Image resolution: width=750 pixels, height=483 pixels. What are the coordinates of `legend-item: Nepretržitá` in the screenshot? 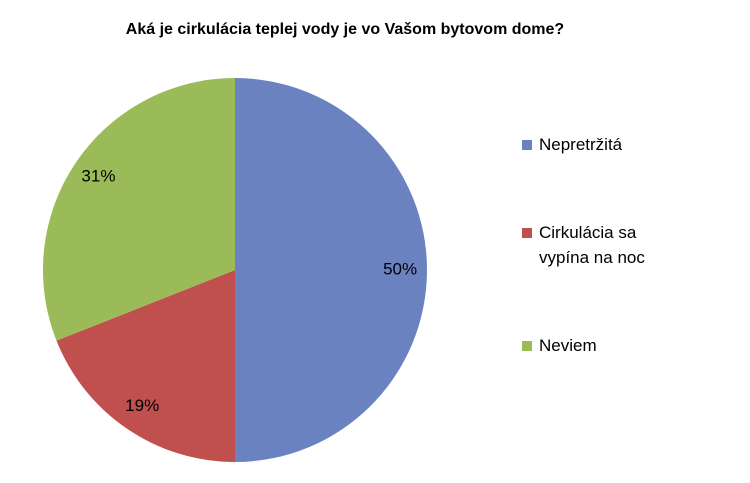 It's located at (620, 144).